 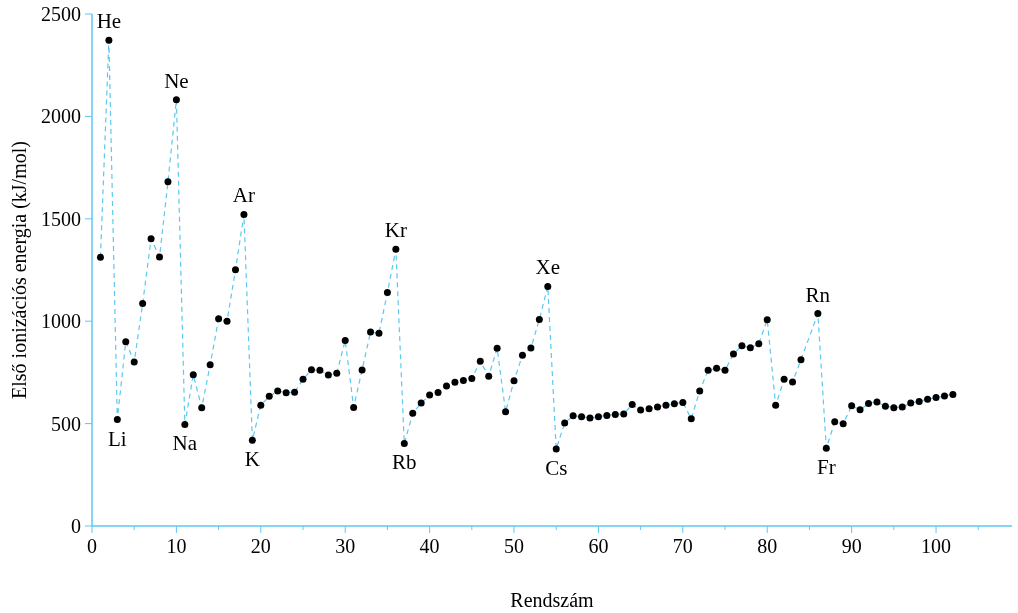 What do you see at coordinates (61, 321) in the screenshot?
I see `y-tick-label: 1000` at bounding box center [61, 321].